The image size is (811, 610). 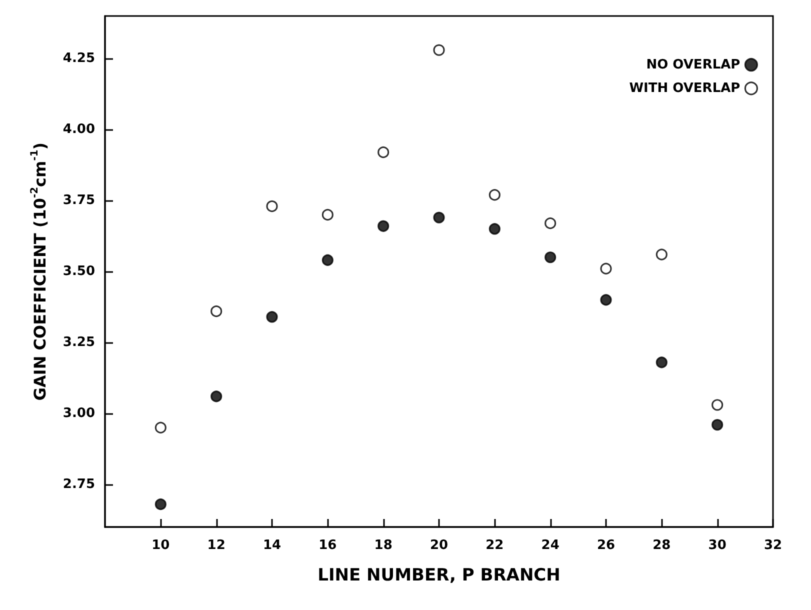 I want to click on x-tick-label: 20, so click(x=439, y=545).